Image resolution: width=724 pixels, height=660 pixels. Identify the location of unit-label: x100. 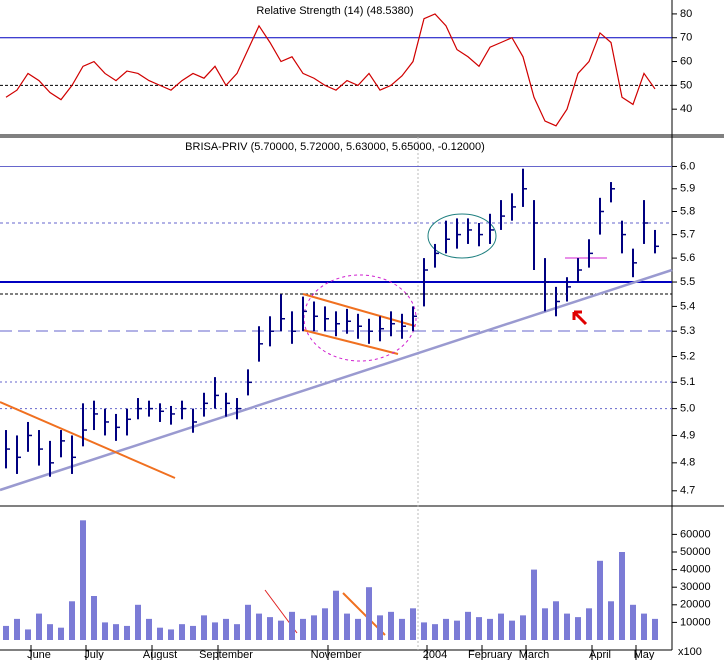
(690, 652).